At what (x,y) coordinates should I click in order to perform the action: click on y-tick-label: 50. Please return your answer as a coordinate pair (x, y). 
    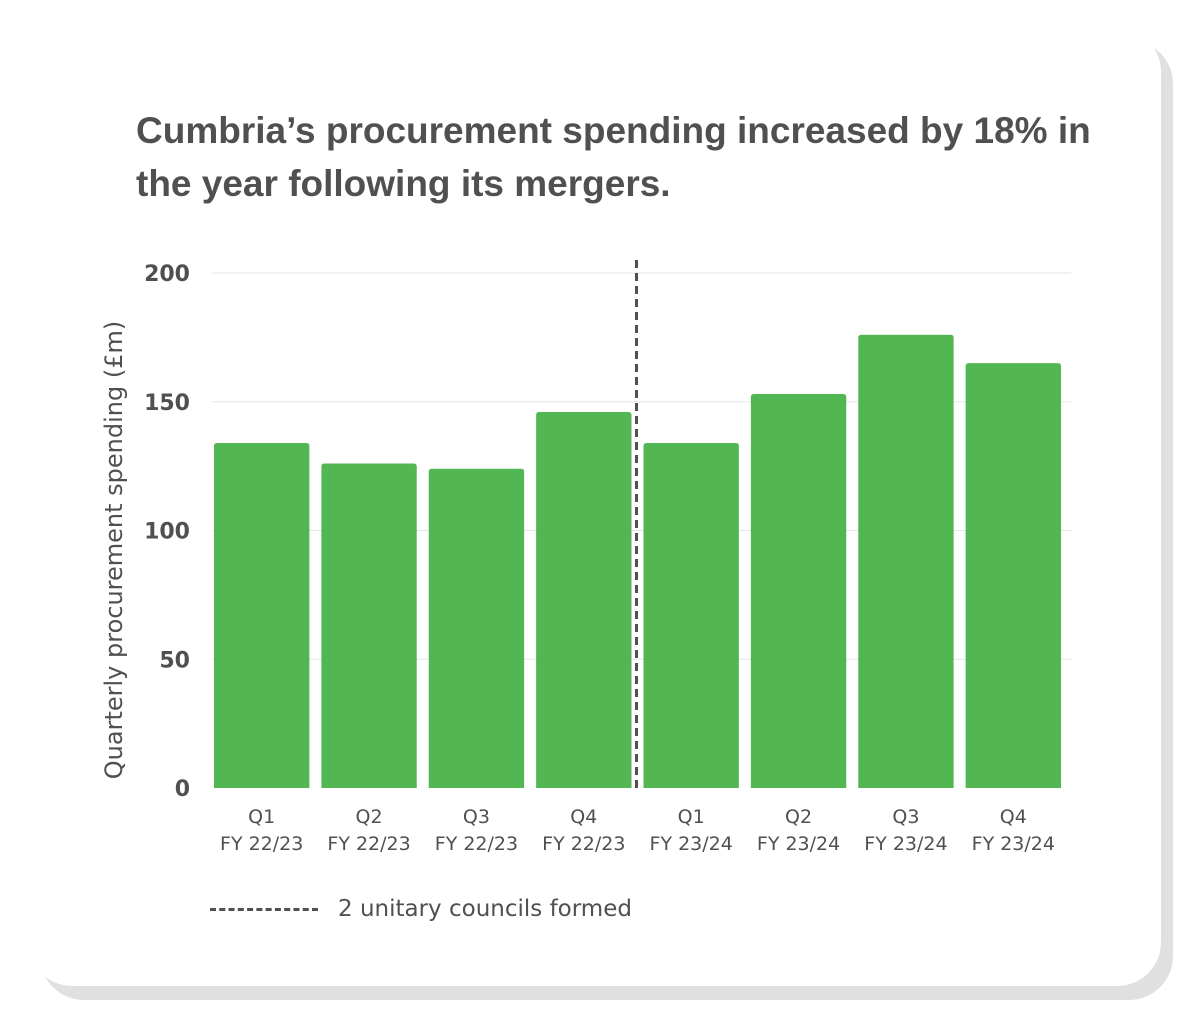
    Looking at the image, I should click on (174, 660).